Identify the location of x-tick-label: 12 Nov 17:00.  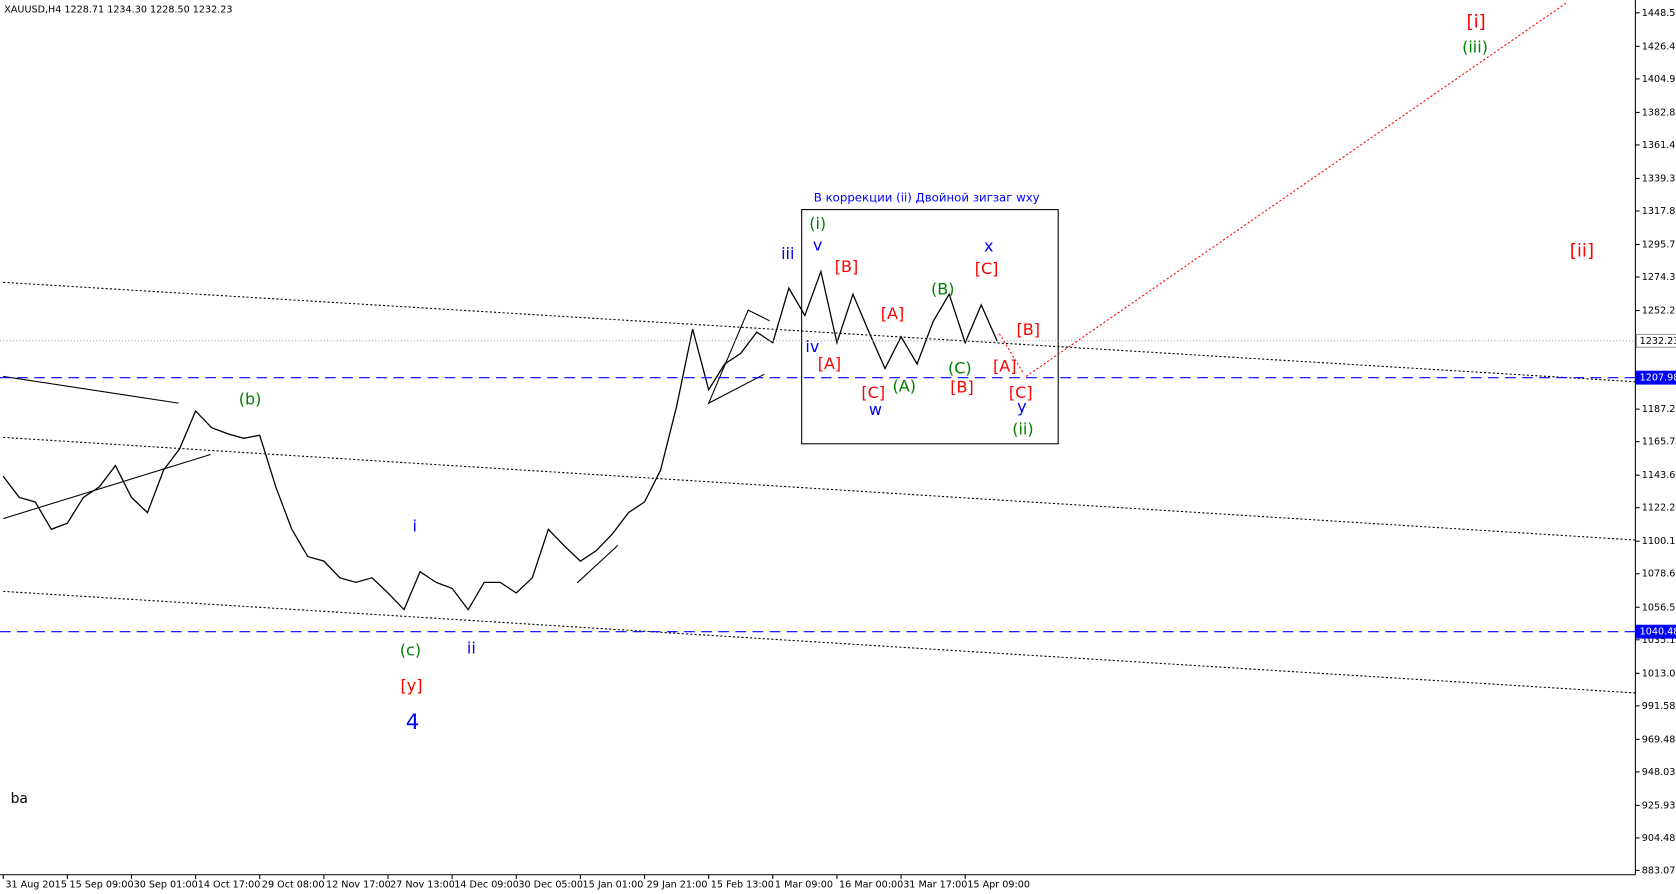
(358, 884).